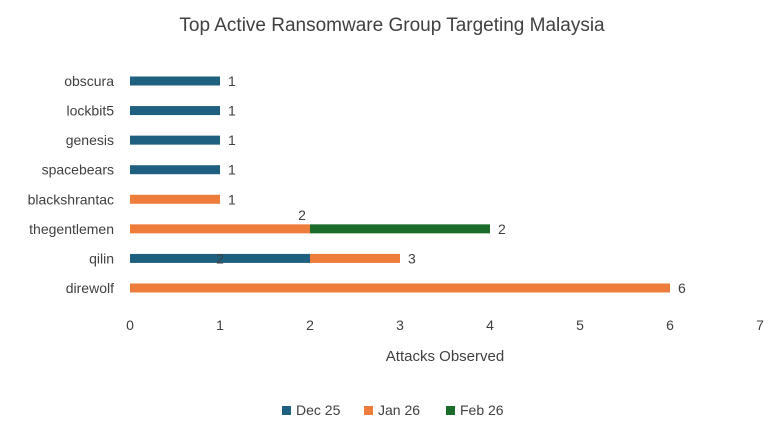  I want to click on category-label-blackshrantac: blackshrantac, so click(71, 199).